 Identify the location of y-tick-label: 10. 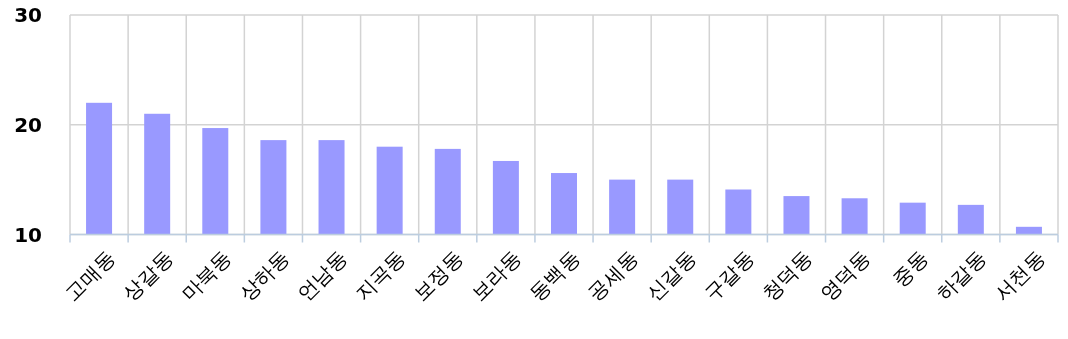
(28, 234).